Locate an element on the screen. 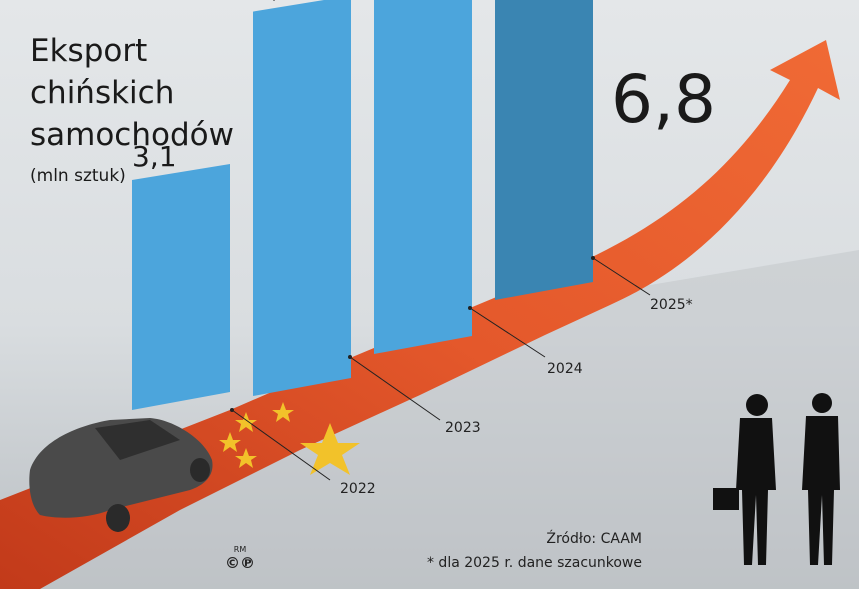 The width and height of the screenshot is (859, 589). title-line: chińskich is located at coordinates (102, 93).